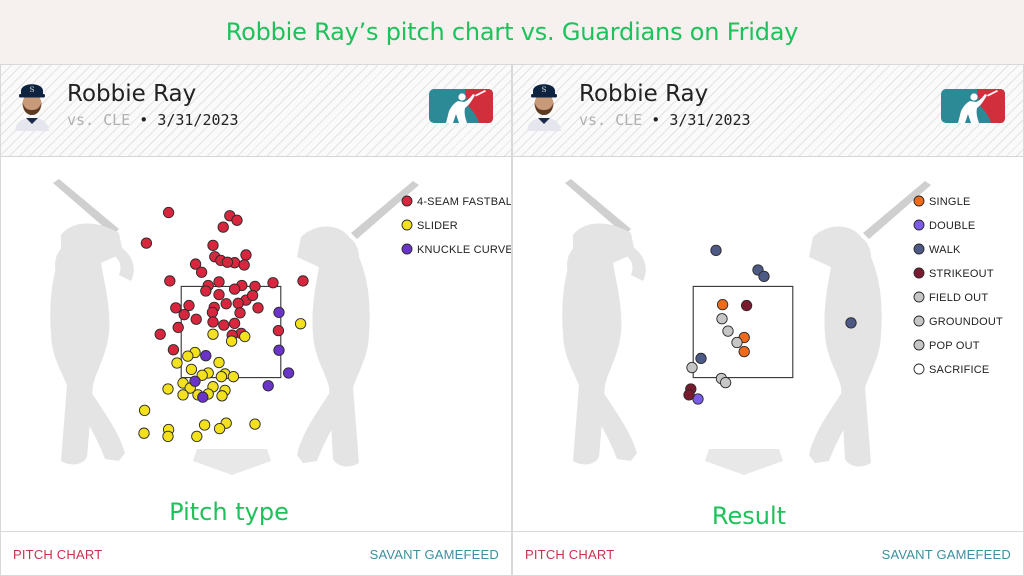 This screenshot has height=576, width=1024. I want to click on legend-label: SLIDER, so click(437, 226).